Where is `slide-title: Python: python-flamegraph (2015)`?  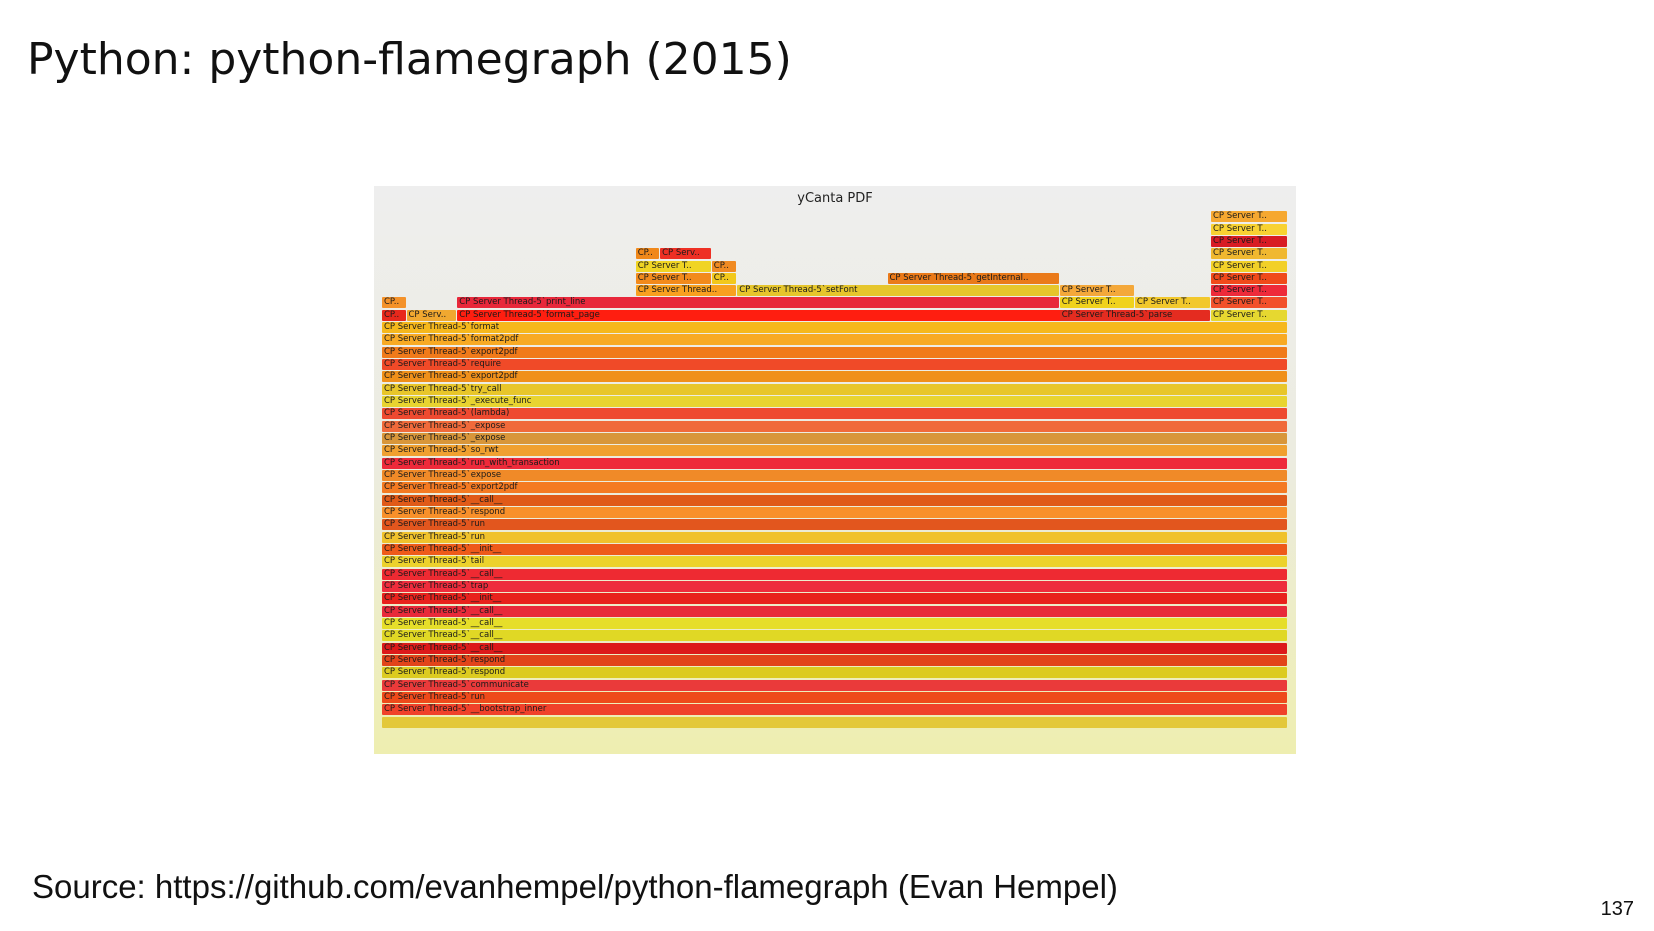 slide-title: Python: python-flamegraph (2015) is located at coordinates (409, 59).